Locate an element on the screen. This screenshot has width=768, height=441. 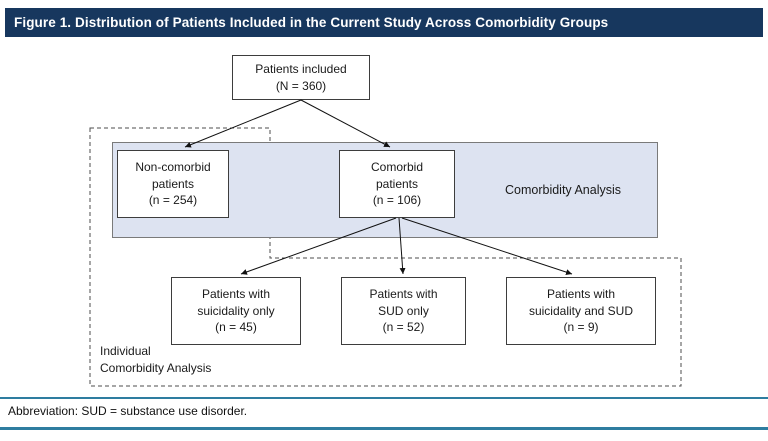
node-patients-included-label: Patients included (N = 360) is located at coordinates (301, 77).